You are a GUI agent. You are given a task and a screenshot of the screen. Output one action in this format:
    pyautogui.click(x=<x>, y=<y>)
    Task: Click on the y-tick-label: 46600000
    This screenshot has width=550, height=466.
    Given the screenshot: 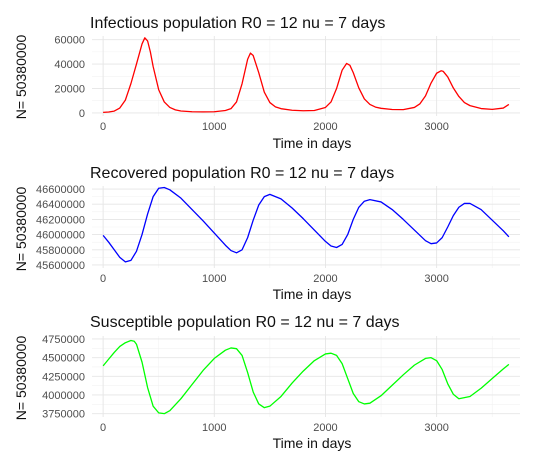 What is the action you would take?
    pyautogui.click(x=60, y=190)
    